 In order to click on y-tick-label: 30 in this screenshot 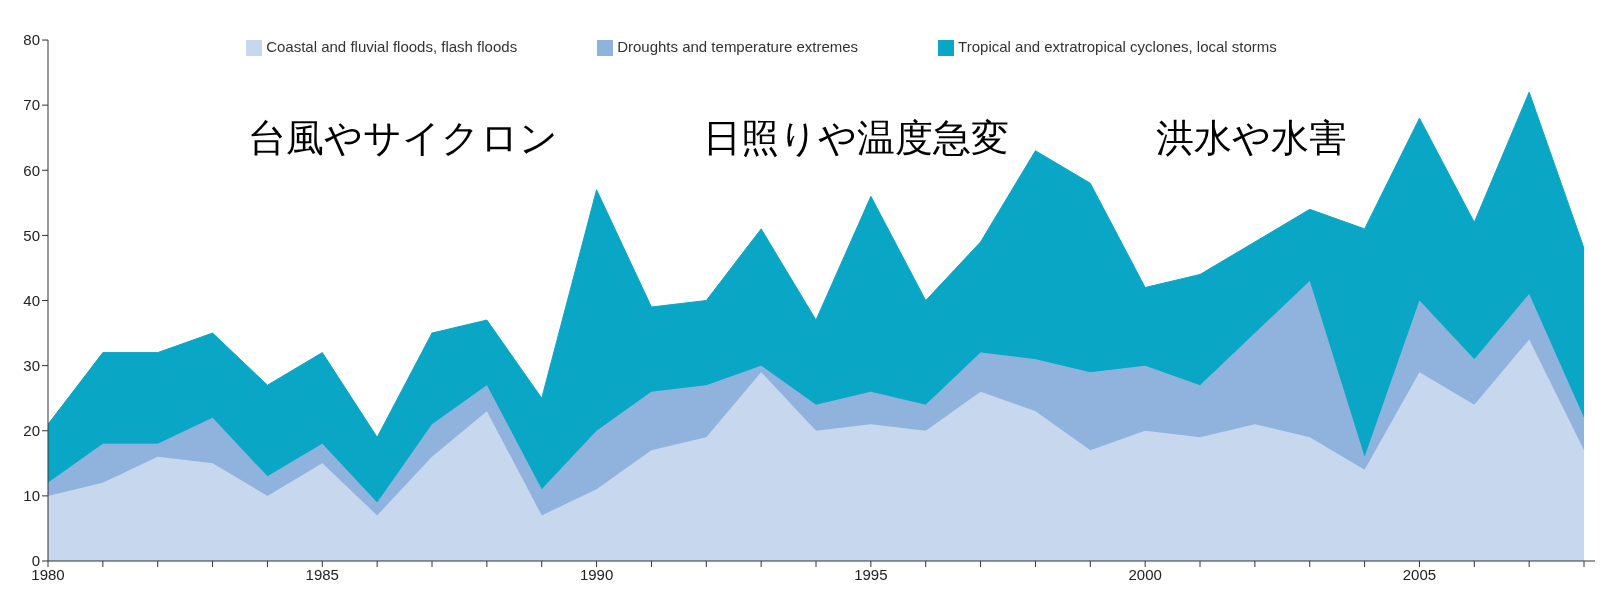, I will do `click(31, 365)`.